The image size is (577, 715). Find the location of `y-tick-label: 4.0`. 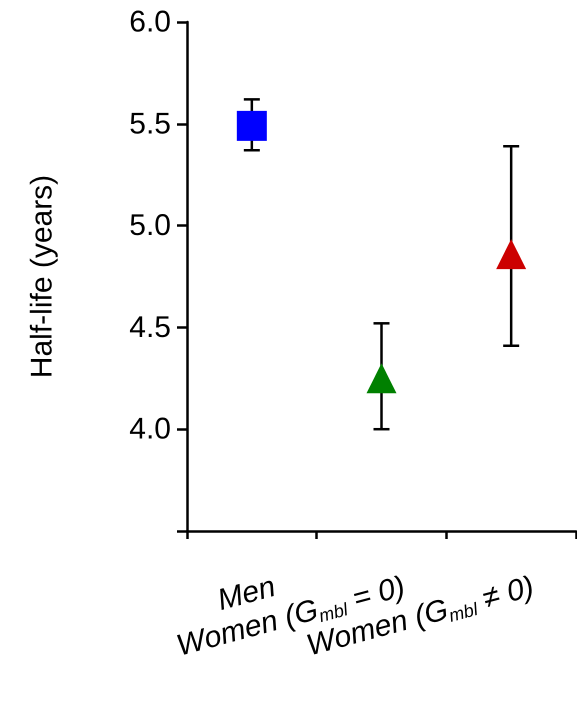

y-tick-label: 4.0 is located at coordinates (150, 429).